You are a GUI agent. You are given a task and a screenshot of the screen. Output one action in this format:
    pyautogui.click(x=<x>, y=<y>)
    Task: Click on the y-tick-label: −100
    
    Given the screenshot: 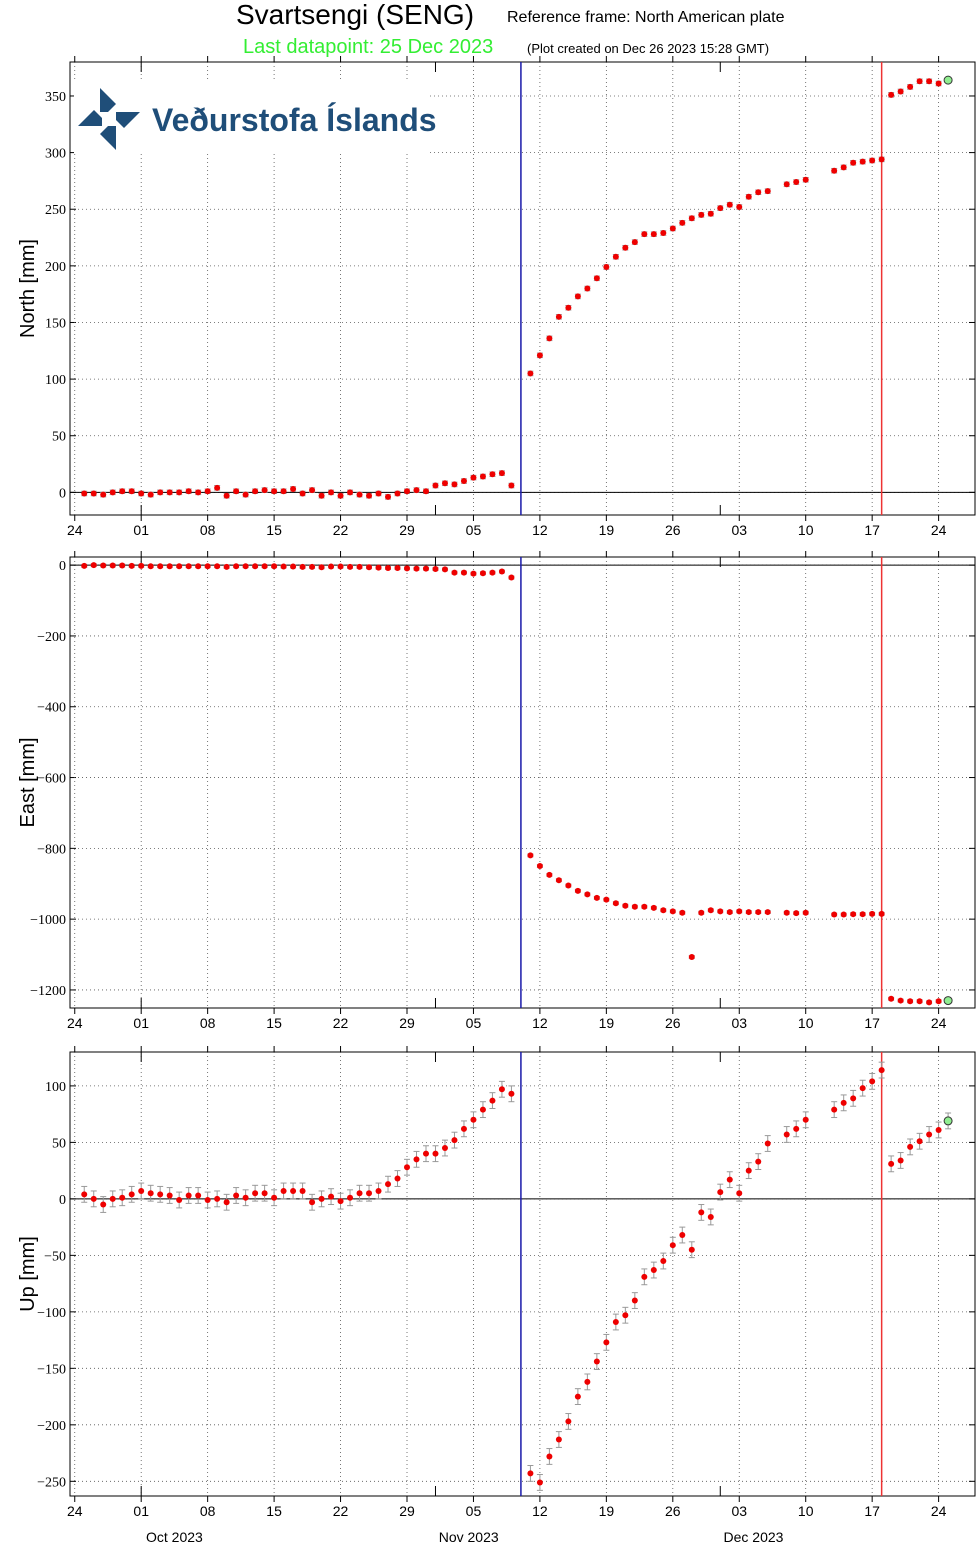 What is the action you would take?
    pyautogui.click(x=51, y=1313)
    